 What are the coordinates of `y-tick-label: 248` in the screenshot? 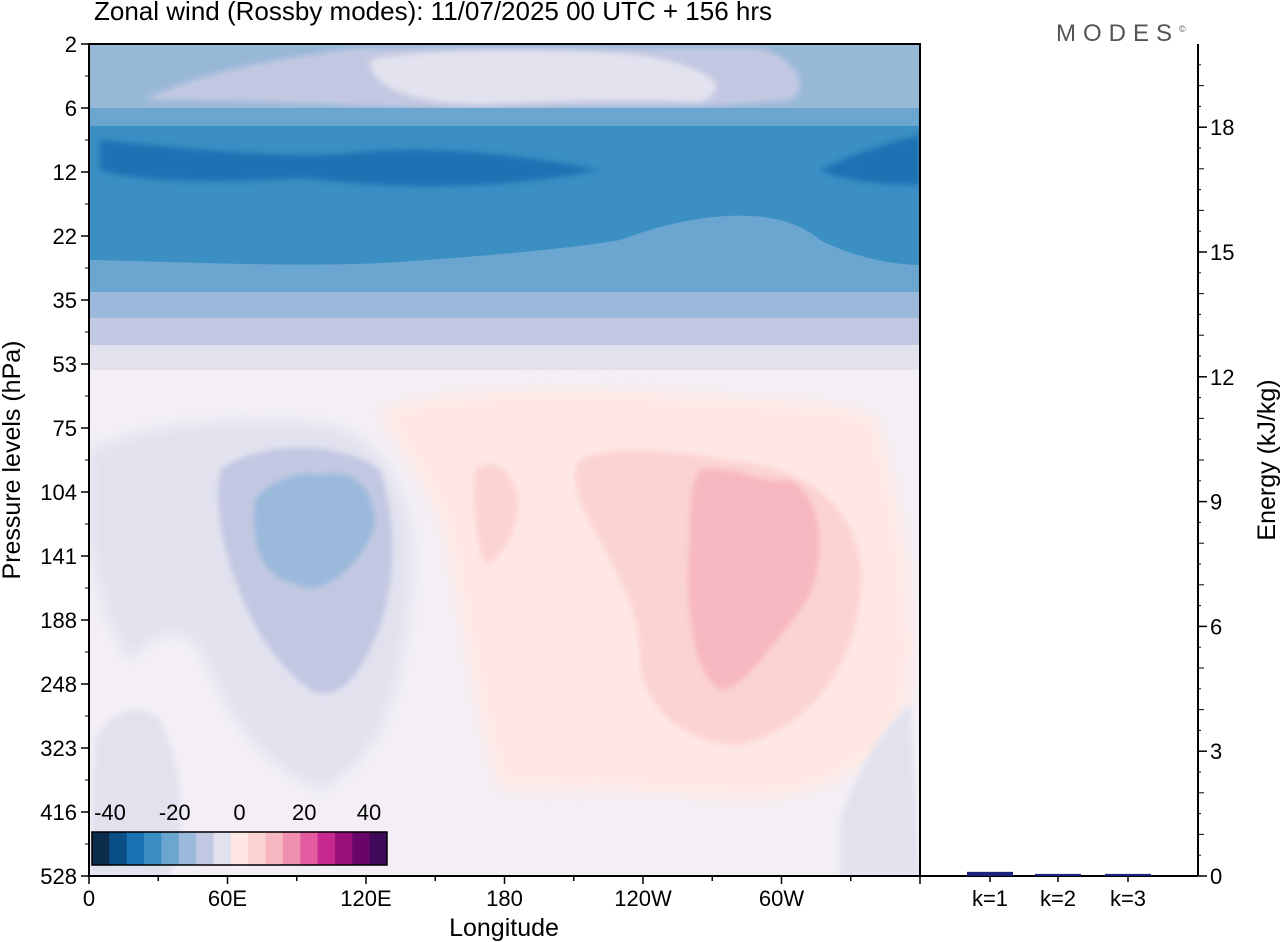 It's located at (58, 684).